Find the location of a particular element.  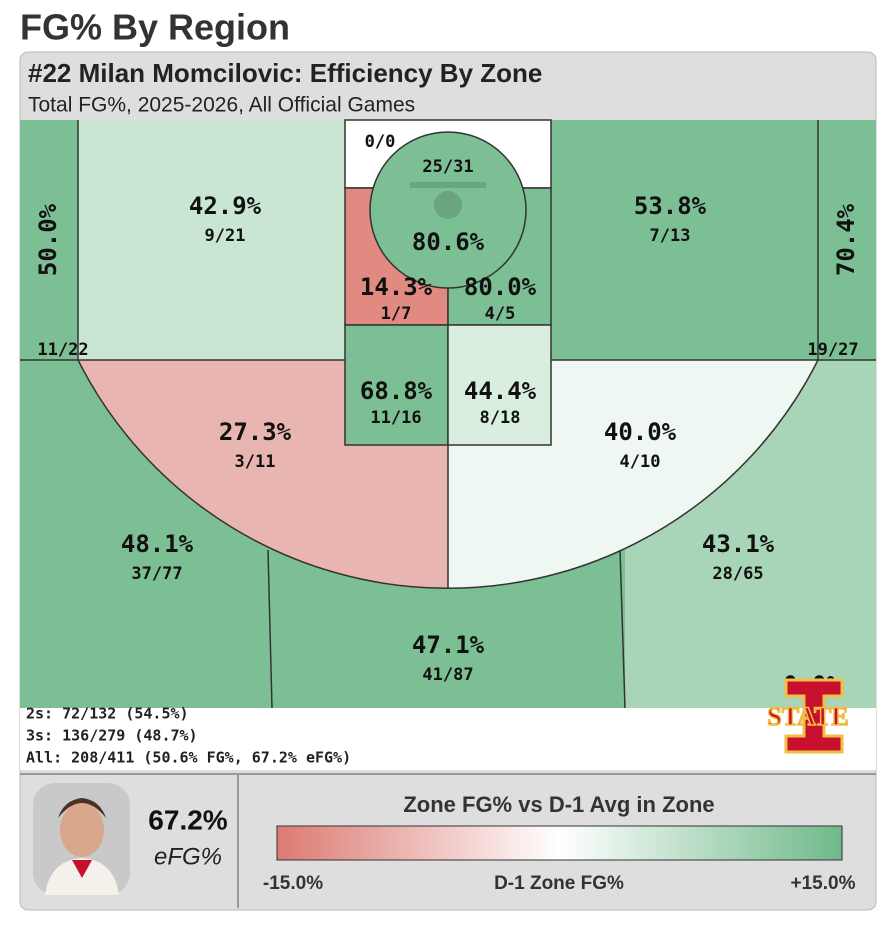

team-logo: STATE is located at coordinates (808, 716).